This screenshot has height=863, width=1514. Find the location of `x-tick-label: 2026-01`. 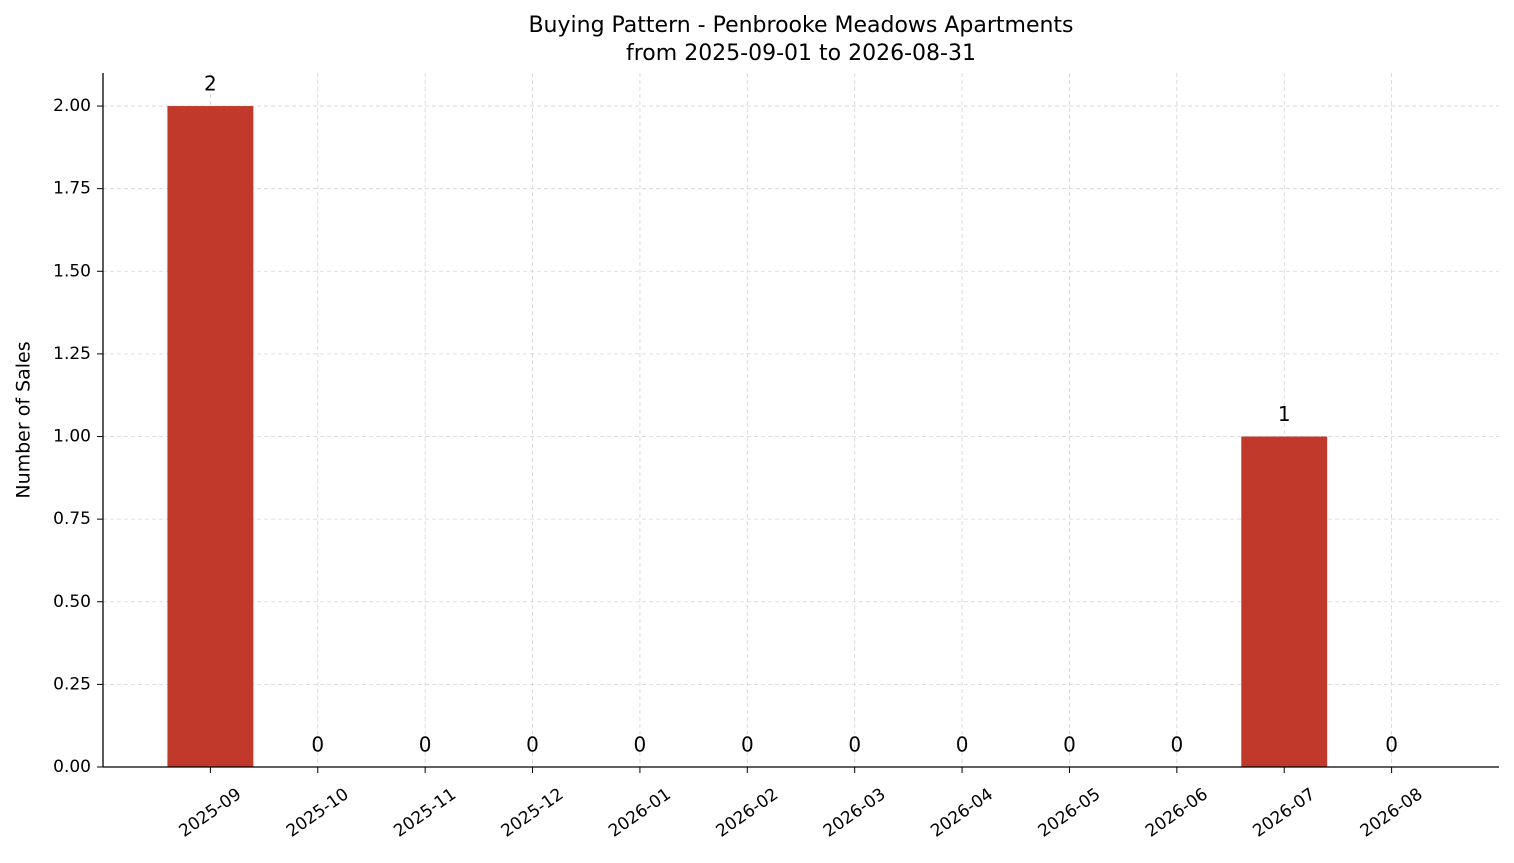

x-tick-label: 2026-01 is located at coordinates (640, 812).